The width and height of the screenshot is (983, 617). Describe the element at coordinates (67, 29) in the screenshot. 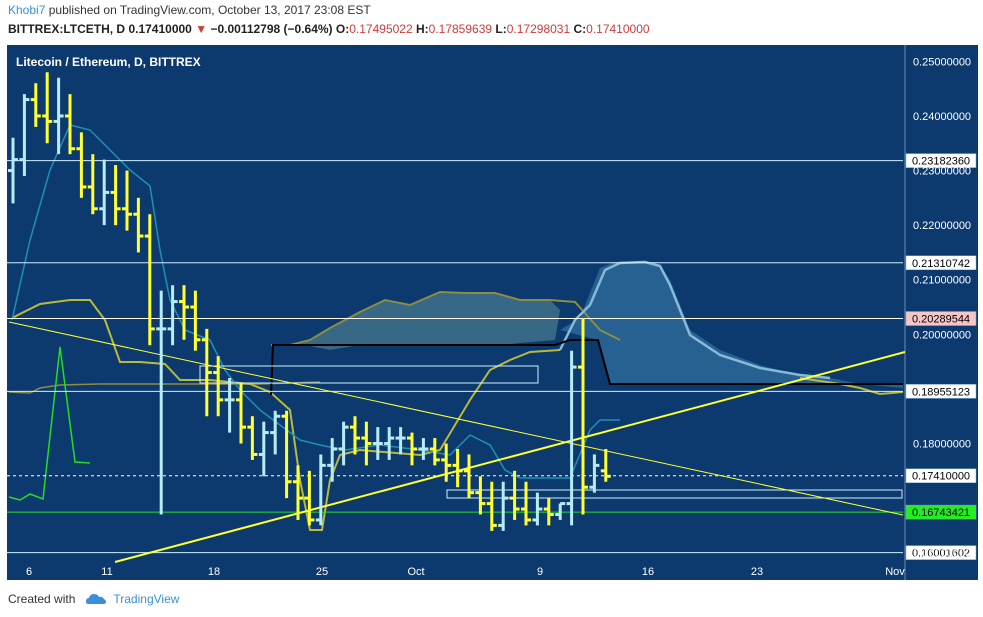

I see `symbol-label: BITTREX:LTCETH, D` at that location.